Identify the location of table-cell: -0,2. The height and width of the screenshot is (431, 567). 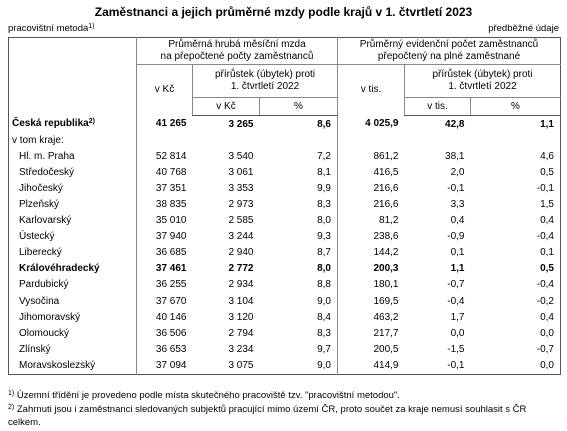
(545, 301).